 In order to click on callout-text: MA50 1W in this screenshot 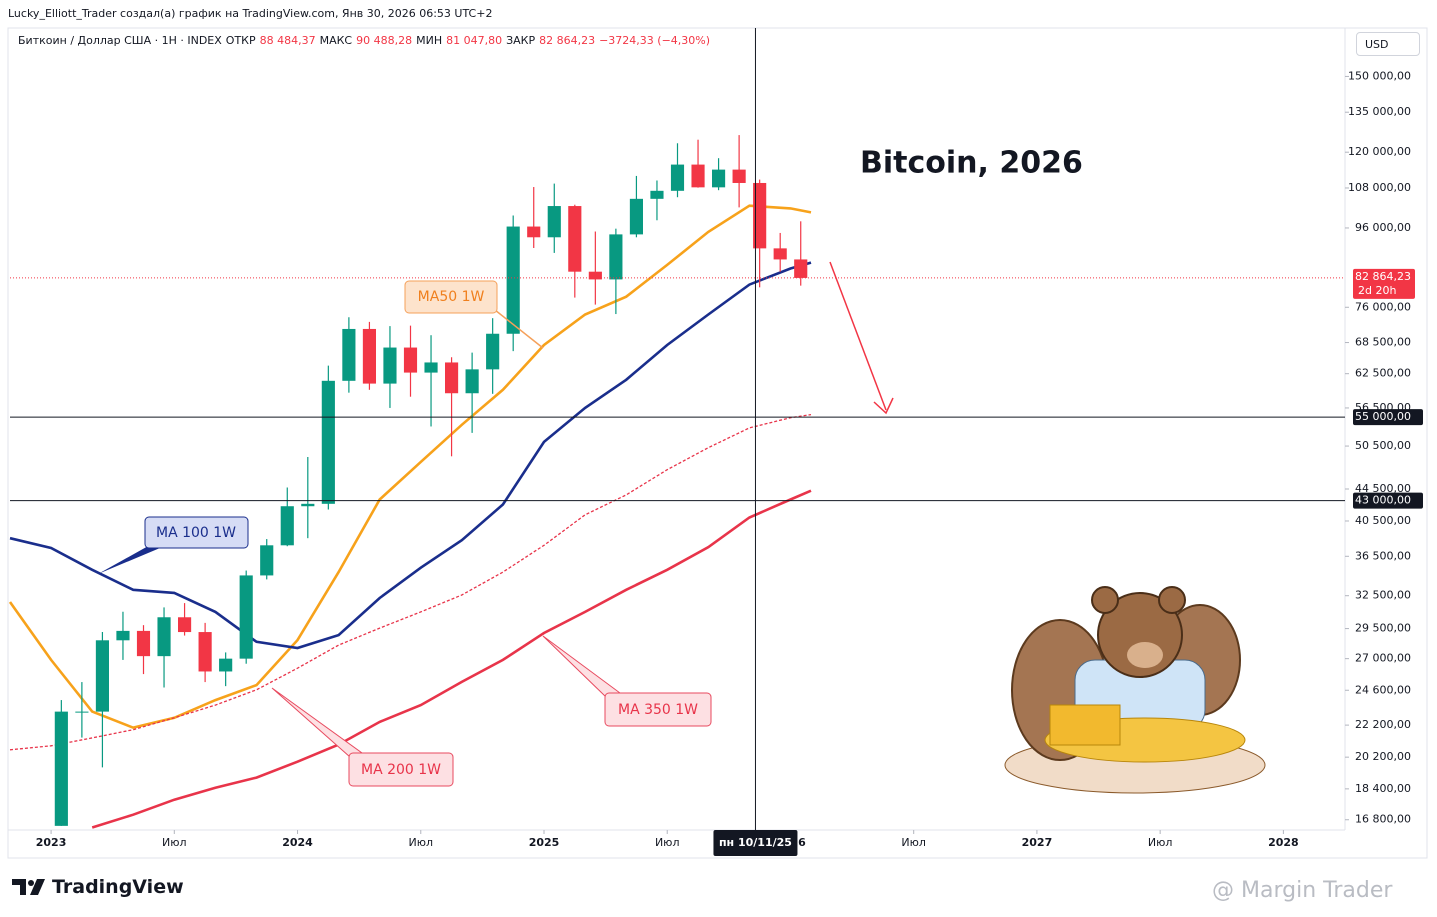, I will do `click(451, 297)`.